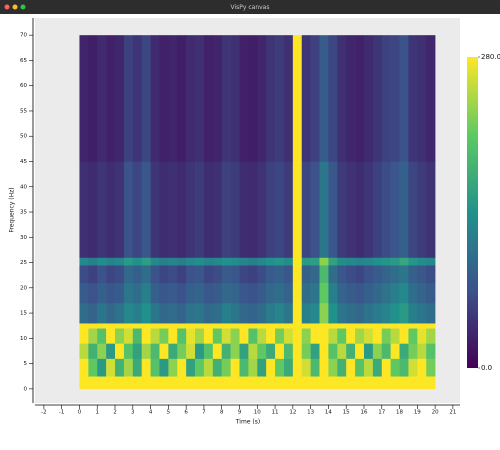 The width and height of the screenshot is (500, 450). Describe the element at coordinates (23, 7) in the screenshot. I see `zoom-button` at that location.